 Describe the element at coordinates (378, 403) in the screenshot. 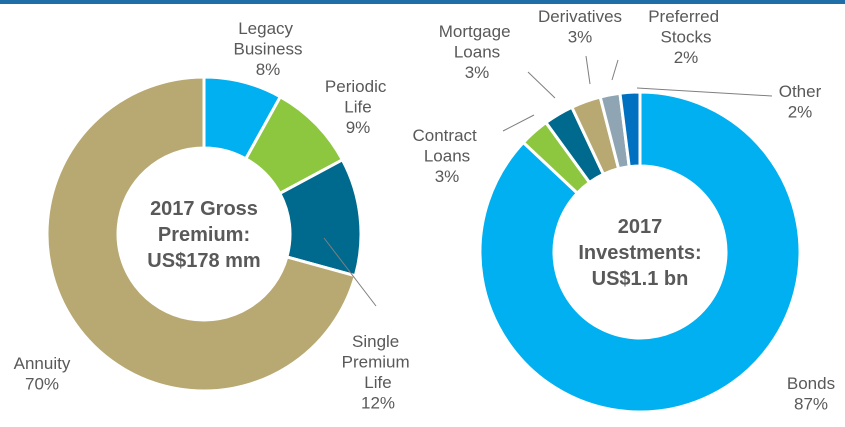

I see `segment-value-label: 12%` at that location.